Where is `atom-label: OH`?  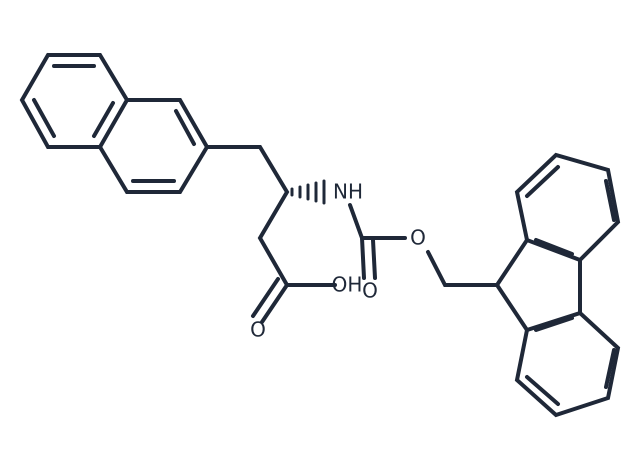
atom-label: OH is located at coordinates (347, 285).